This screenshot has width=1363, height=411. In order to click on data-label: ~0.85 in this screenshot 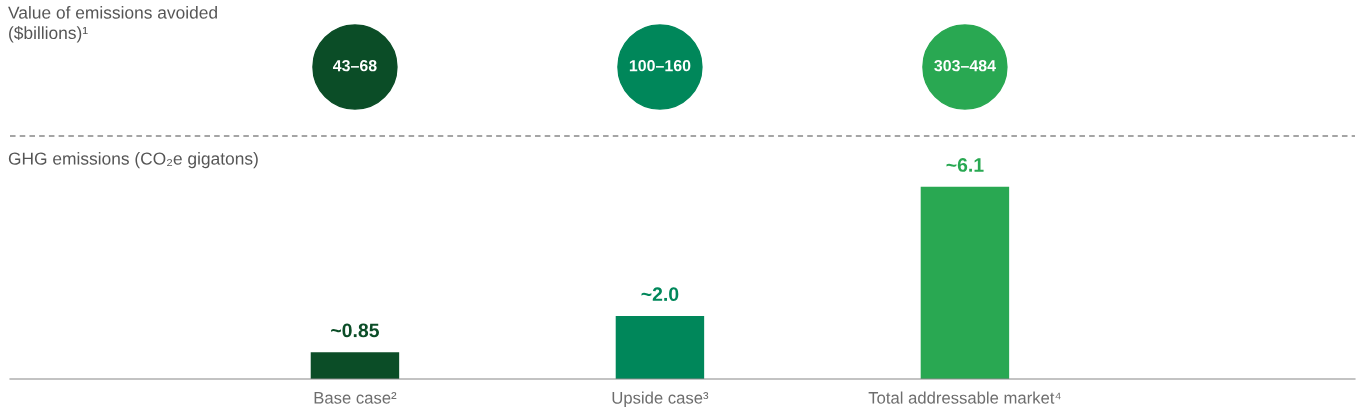, I will do `click(355, 330)`.